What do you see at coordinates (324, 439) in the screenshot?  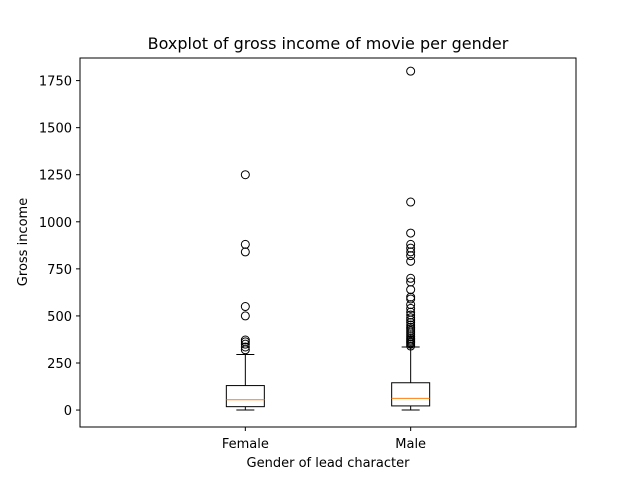 I see `x-axis: Female Male` at bounding box center [324, 439].